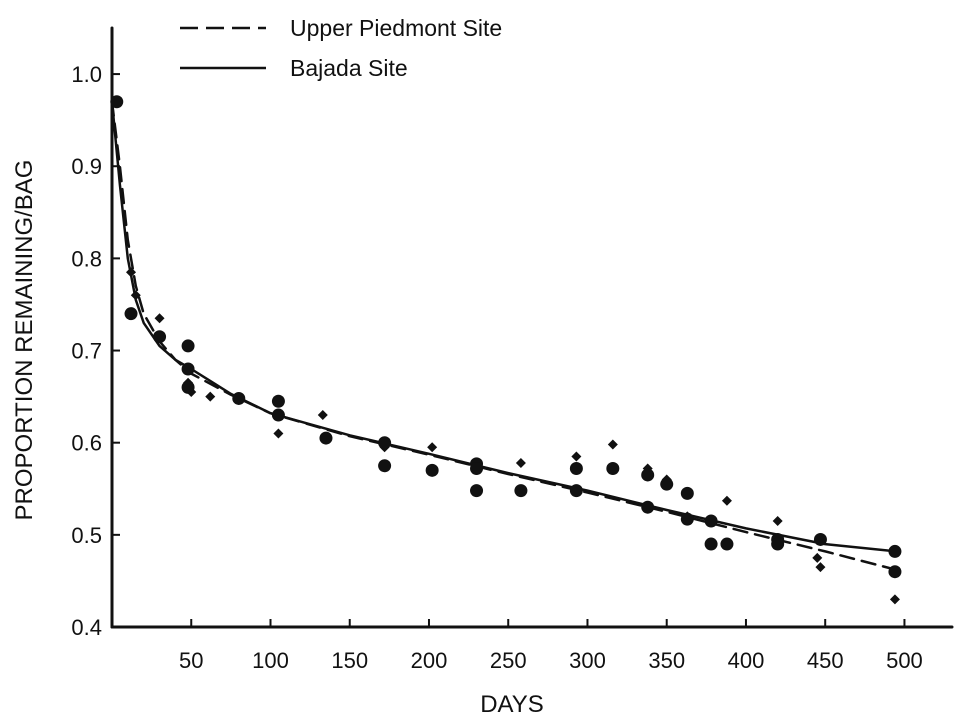 Image resolution: width=957 pixels, height=720 pixels. What do you see at coordinates (666, 660) in the screenshot?
I see `x-tick-label: 350` at bounding box center [666, 660].